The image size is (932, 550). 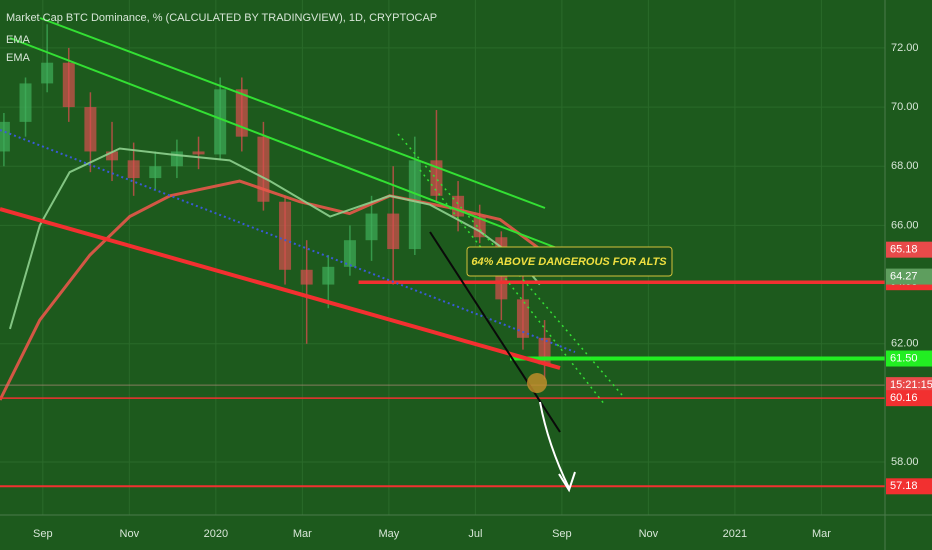 I want to click on countdown-label: 15:21:15, so click(x=911, y=385).